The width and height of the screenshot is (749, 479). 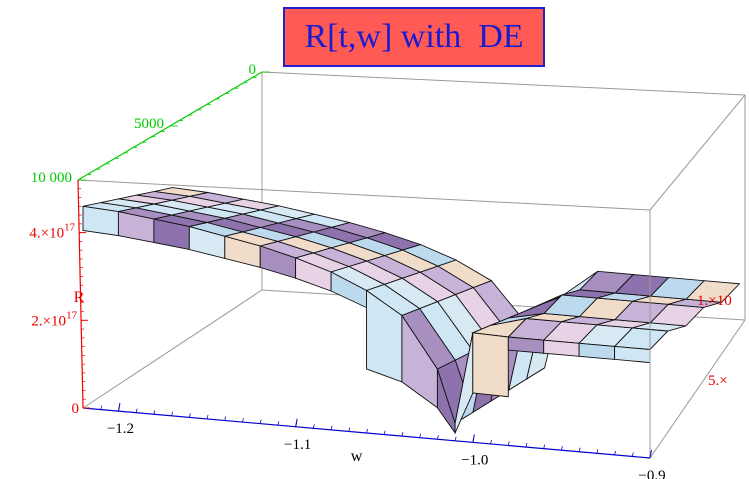 What do you see at coordinates (76, 409) in the screenshot?
I see `r-tick-label: 0` at bounding box center [76, 409].